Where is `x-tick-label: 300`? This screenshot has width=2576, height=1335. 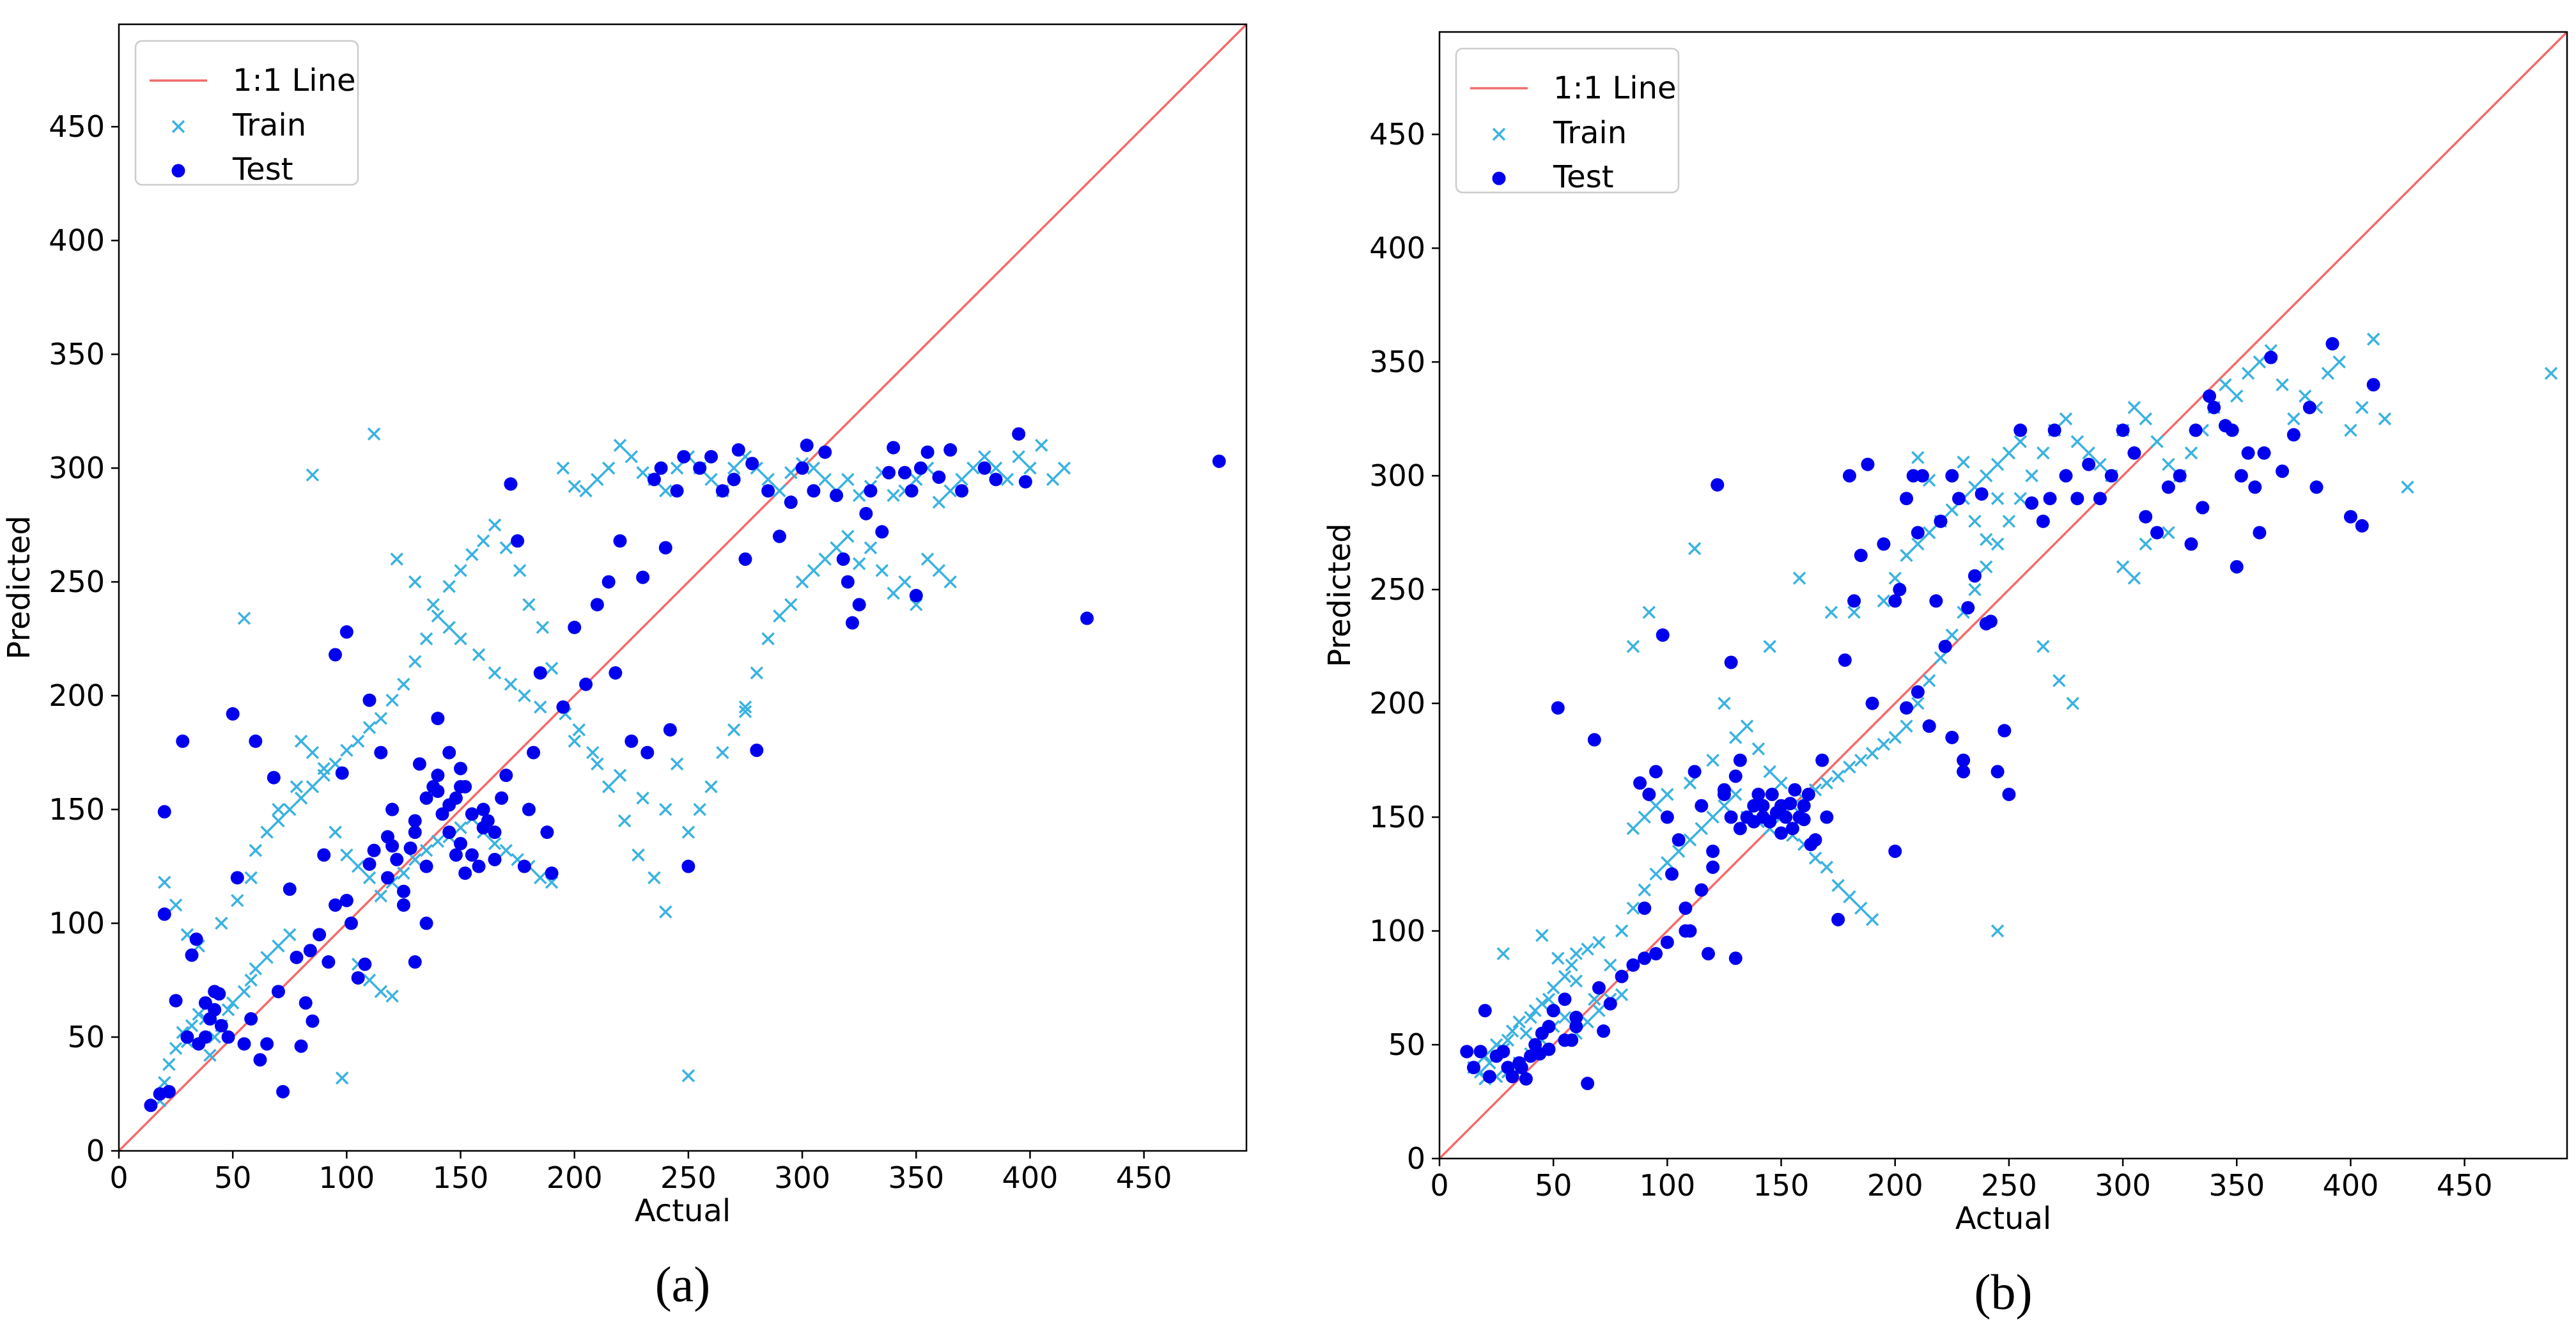 x-tick-label: 300 is located at coordinates (2123, 1185).